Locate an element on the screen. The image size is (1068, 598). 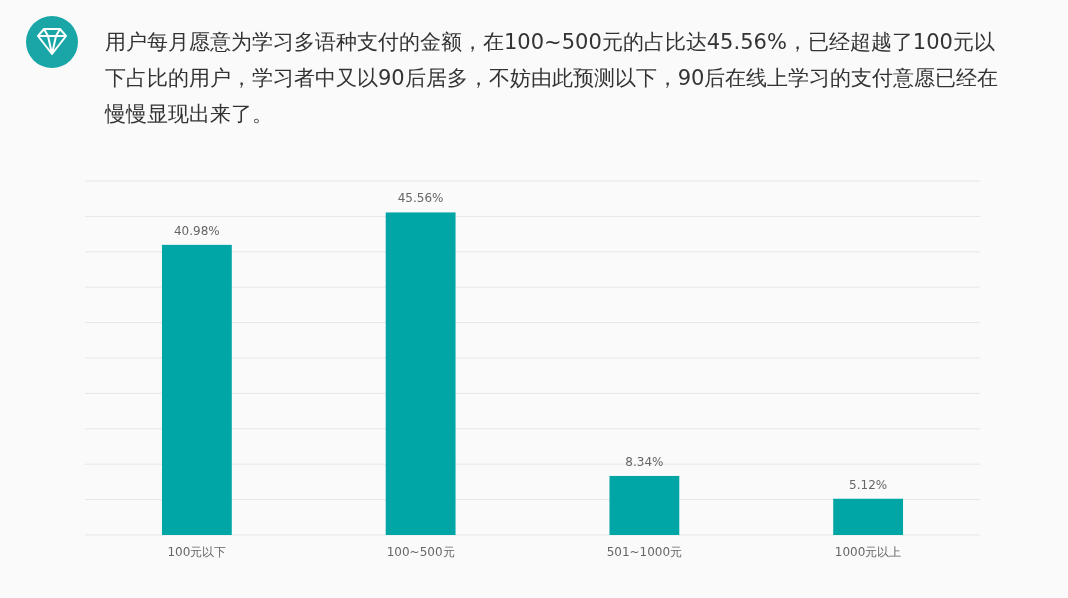
data-label: 5.12% is located at coordinates (868, 484).